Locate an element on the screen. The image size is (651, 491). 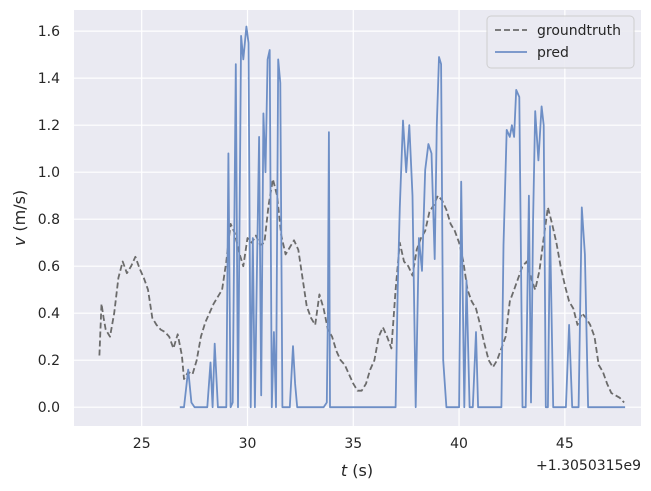
y-tick-labels: 0.0 0.2 0.4 0.6 0.8 1.0 1.2 1.4 1.6 is located at coordinates (49, 220).